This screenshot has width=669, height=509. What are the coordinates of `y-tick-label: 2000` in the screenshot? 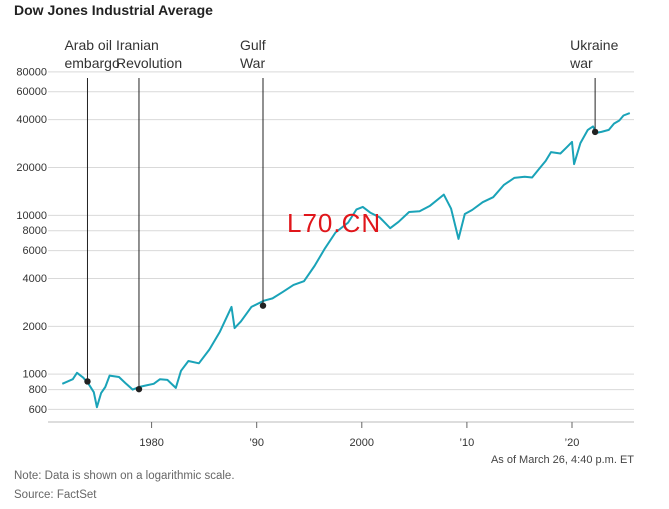 It's located at (35, 327).